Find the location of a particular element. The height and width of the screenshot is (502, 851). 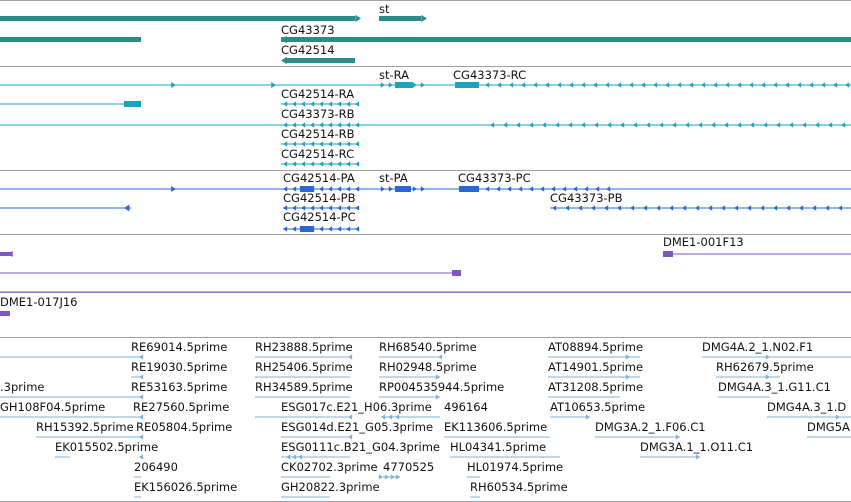

est-label: EK156026.5prime is located at coordinates (185, 487).